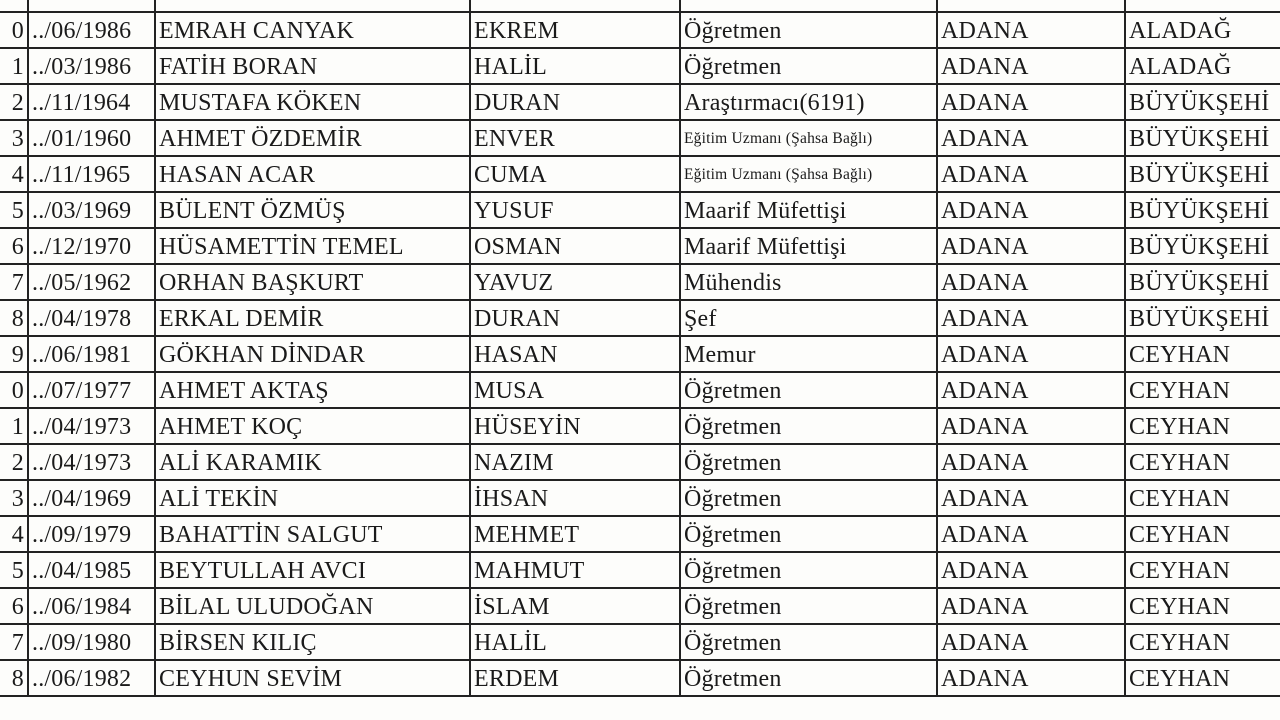 This screenshot has width=1280, height=720. Describe the element at coordinates (17, 463) in the screenshot. I see `row-number: 2` at that location.